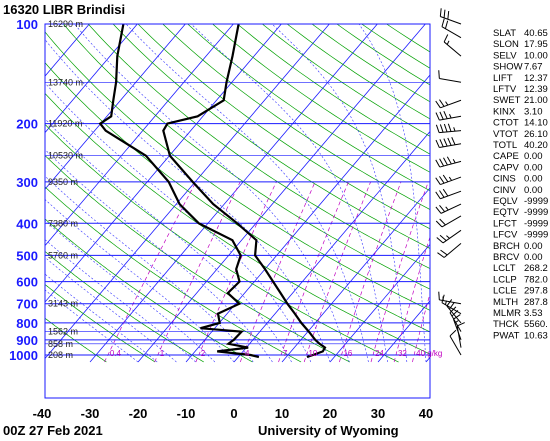 This screenshot has width=550, height=441. Describe the element at coordinates (27, 340) in the screenshot. I see `pressure-tick-label: 900` at that location.